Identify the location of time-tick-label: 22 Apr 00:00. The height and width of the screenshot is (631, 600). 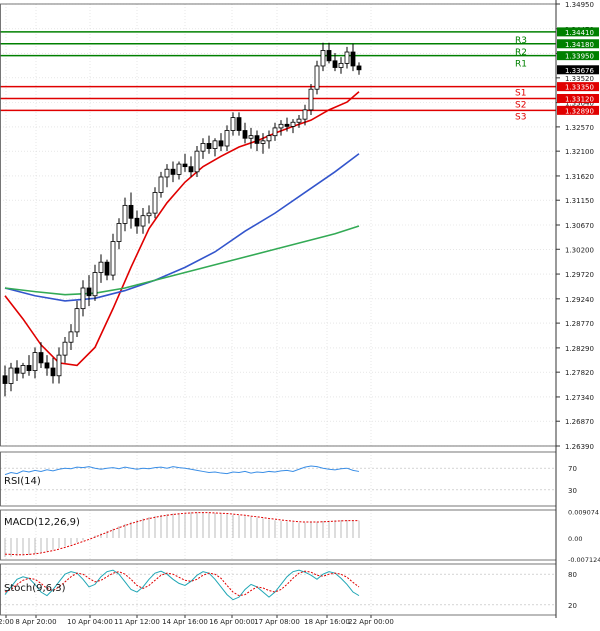
(371, 622).